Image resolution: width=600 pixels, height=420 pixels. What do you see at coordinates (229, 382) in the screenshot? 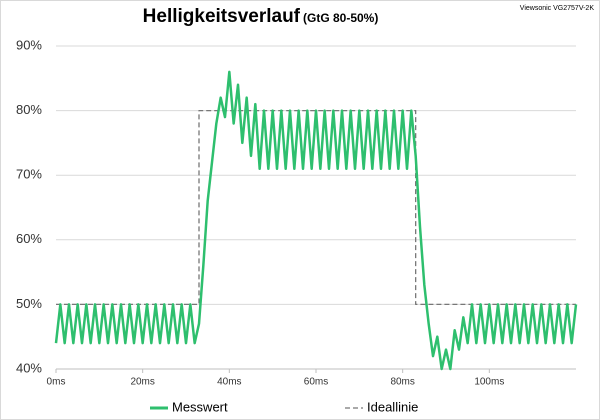
I see `x-tick-label: 40ms` at bounding box center [229, 382].